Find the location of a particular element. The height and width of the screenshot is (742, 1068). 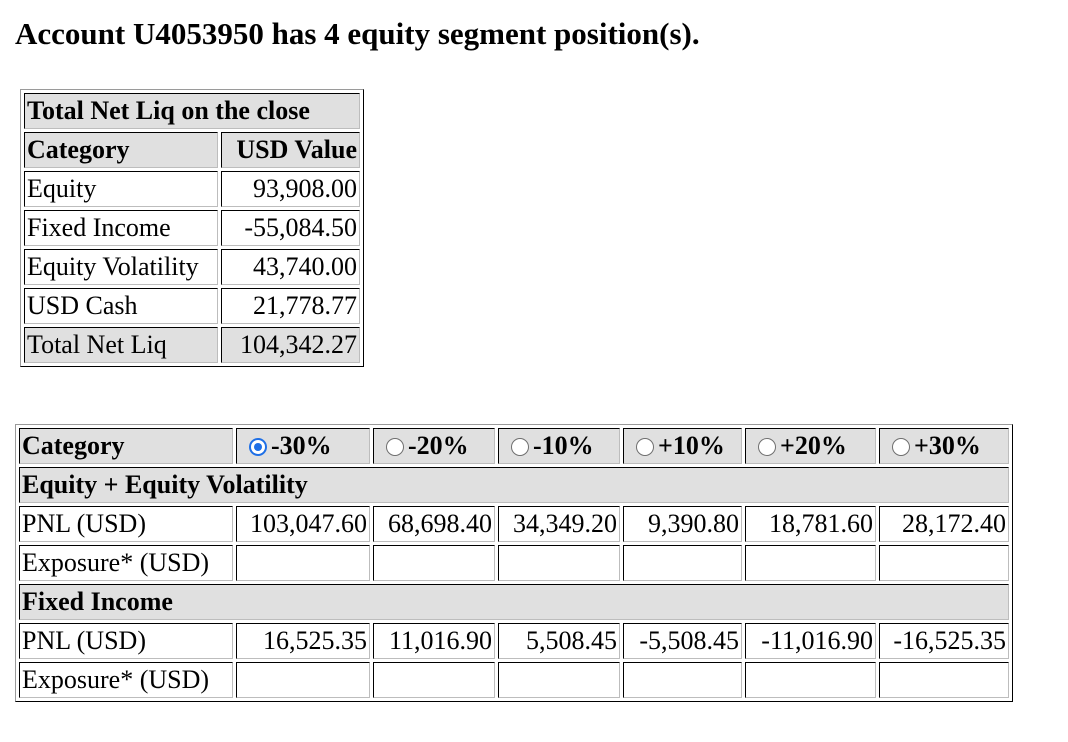

pnl-value: -16,525.35 is located at coordinates (944, 641).